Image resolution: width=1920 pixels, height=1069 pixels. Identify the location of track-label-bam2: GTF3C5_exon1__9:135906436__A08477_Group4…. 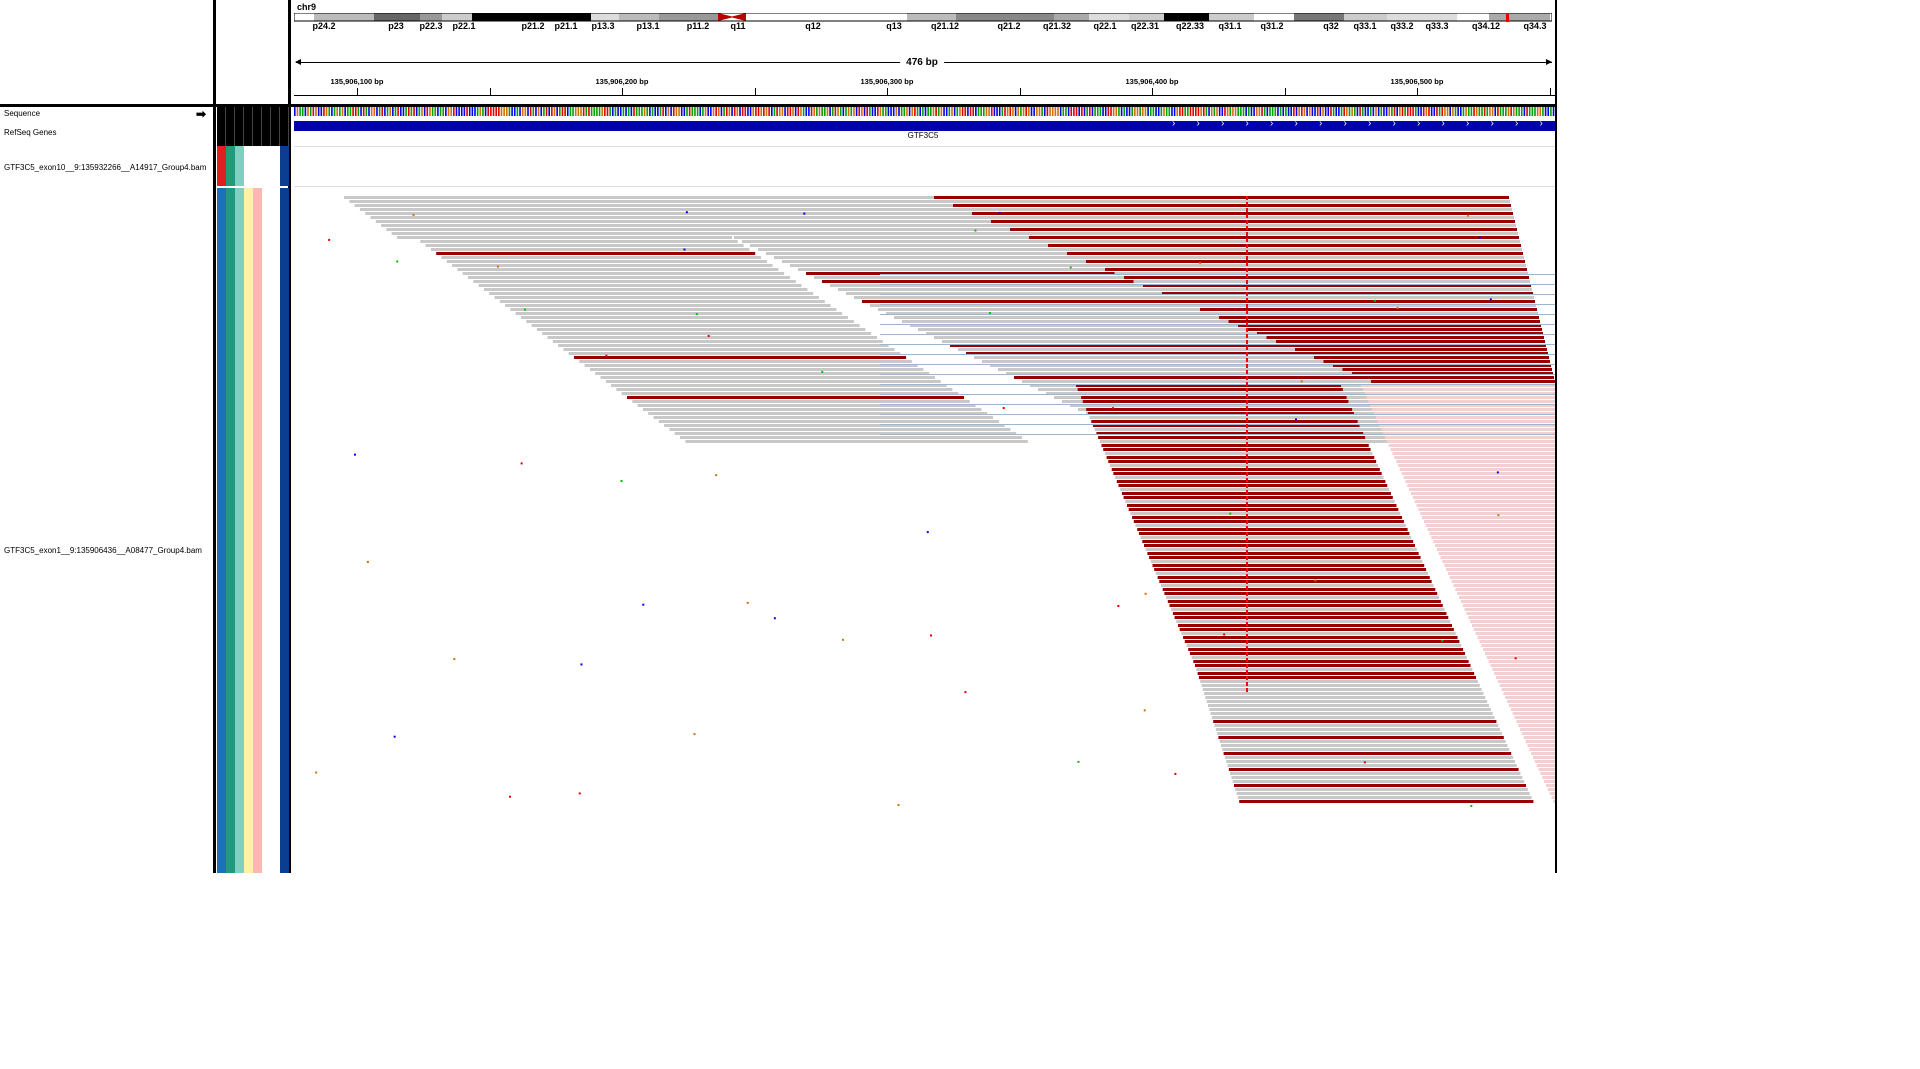
(103, 550).